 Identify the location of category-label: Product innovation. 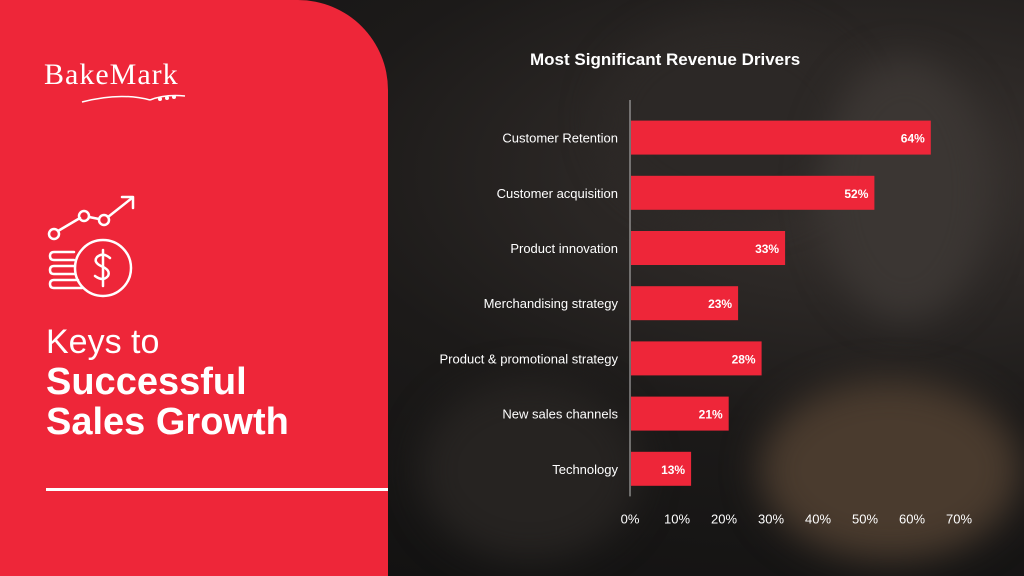
(564, 248).